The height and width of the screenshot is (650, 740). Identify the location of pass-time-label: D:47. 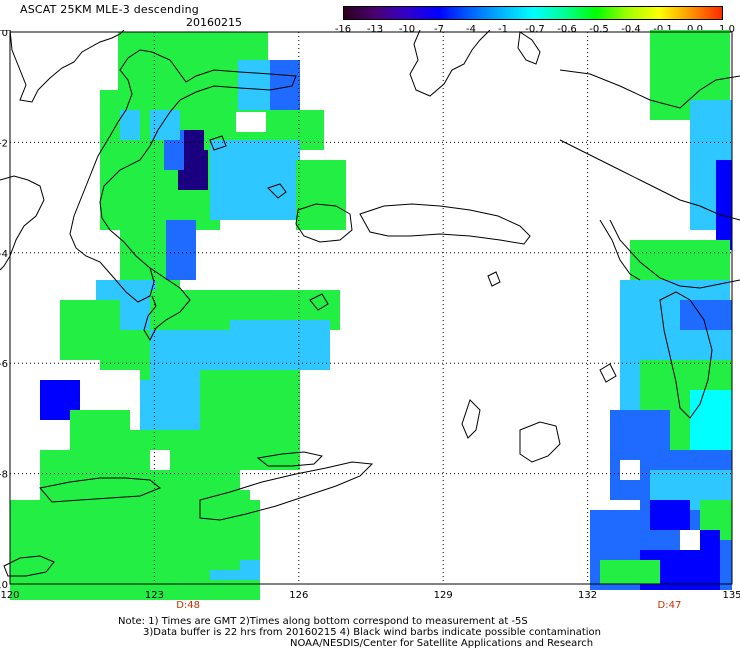
(670, 605).